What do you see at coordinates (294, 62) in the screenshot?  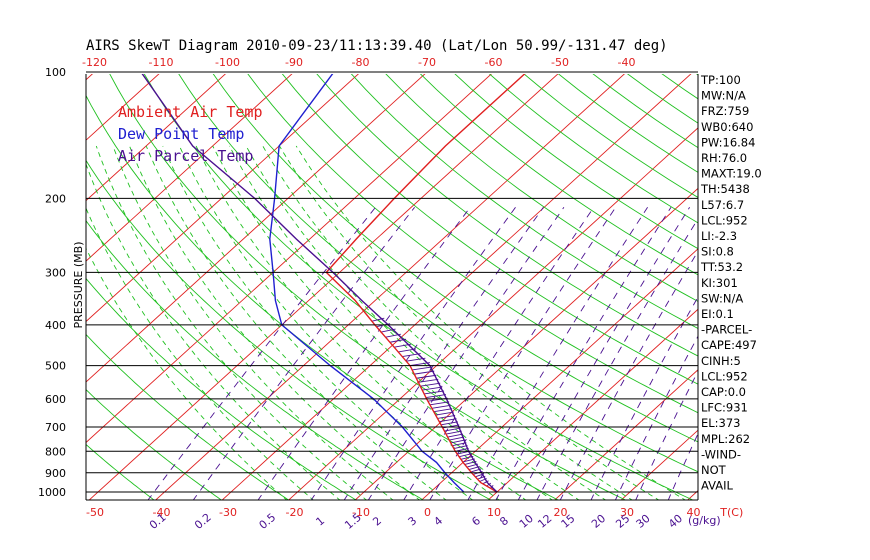 I see `top-tick-label: -90` at bounding box center [294, 62].